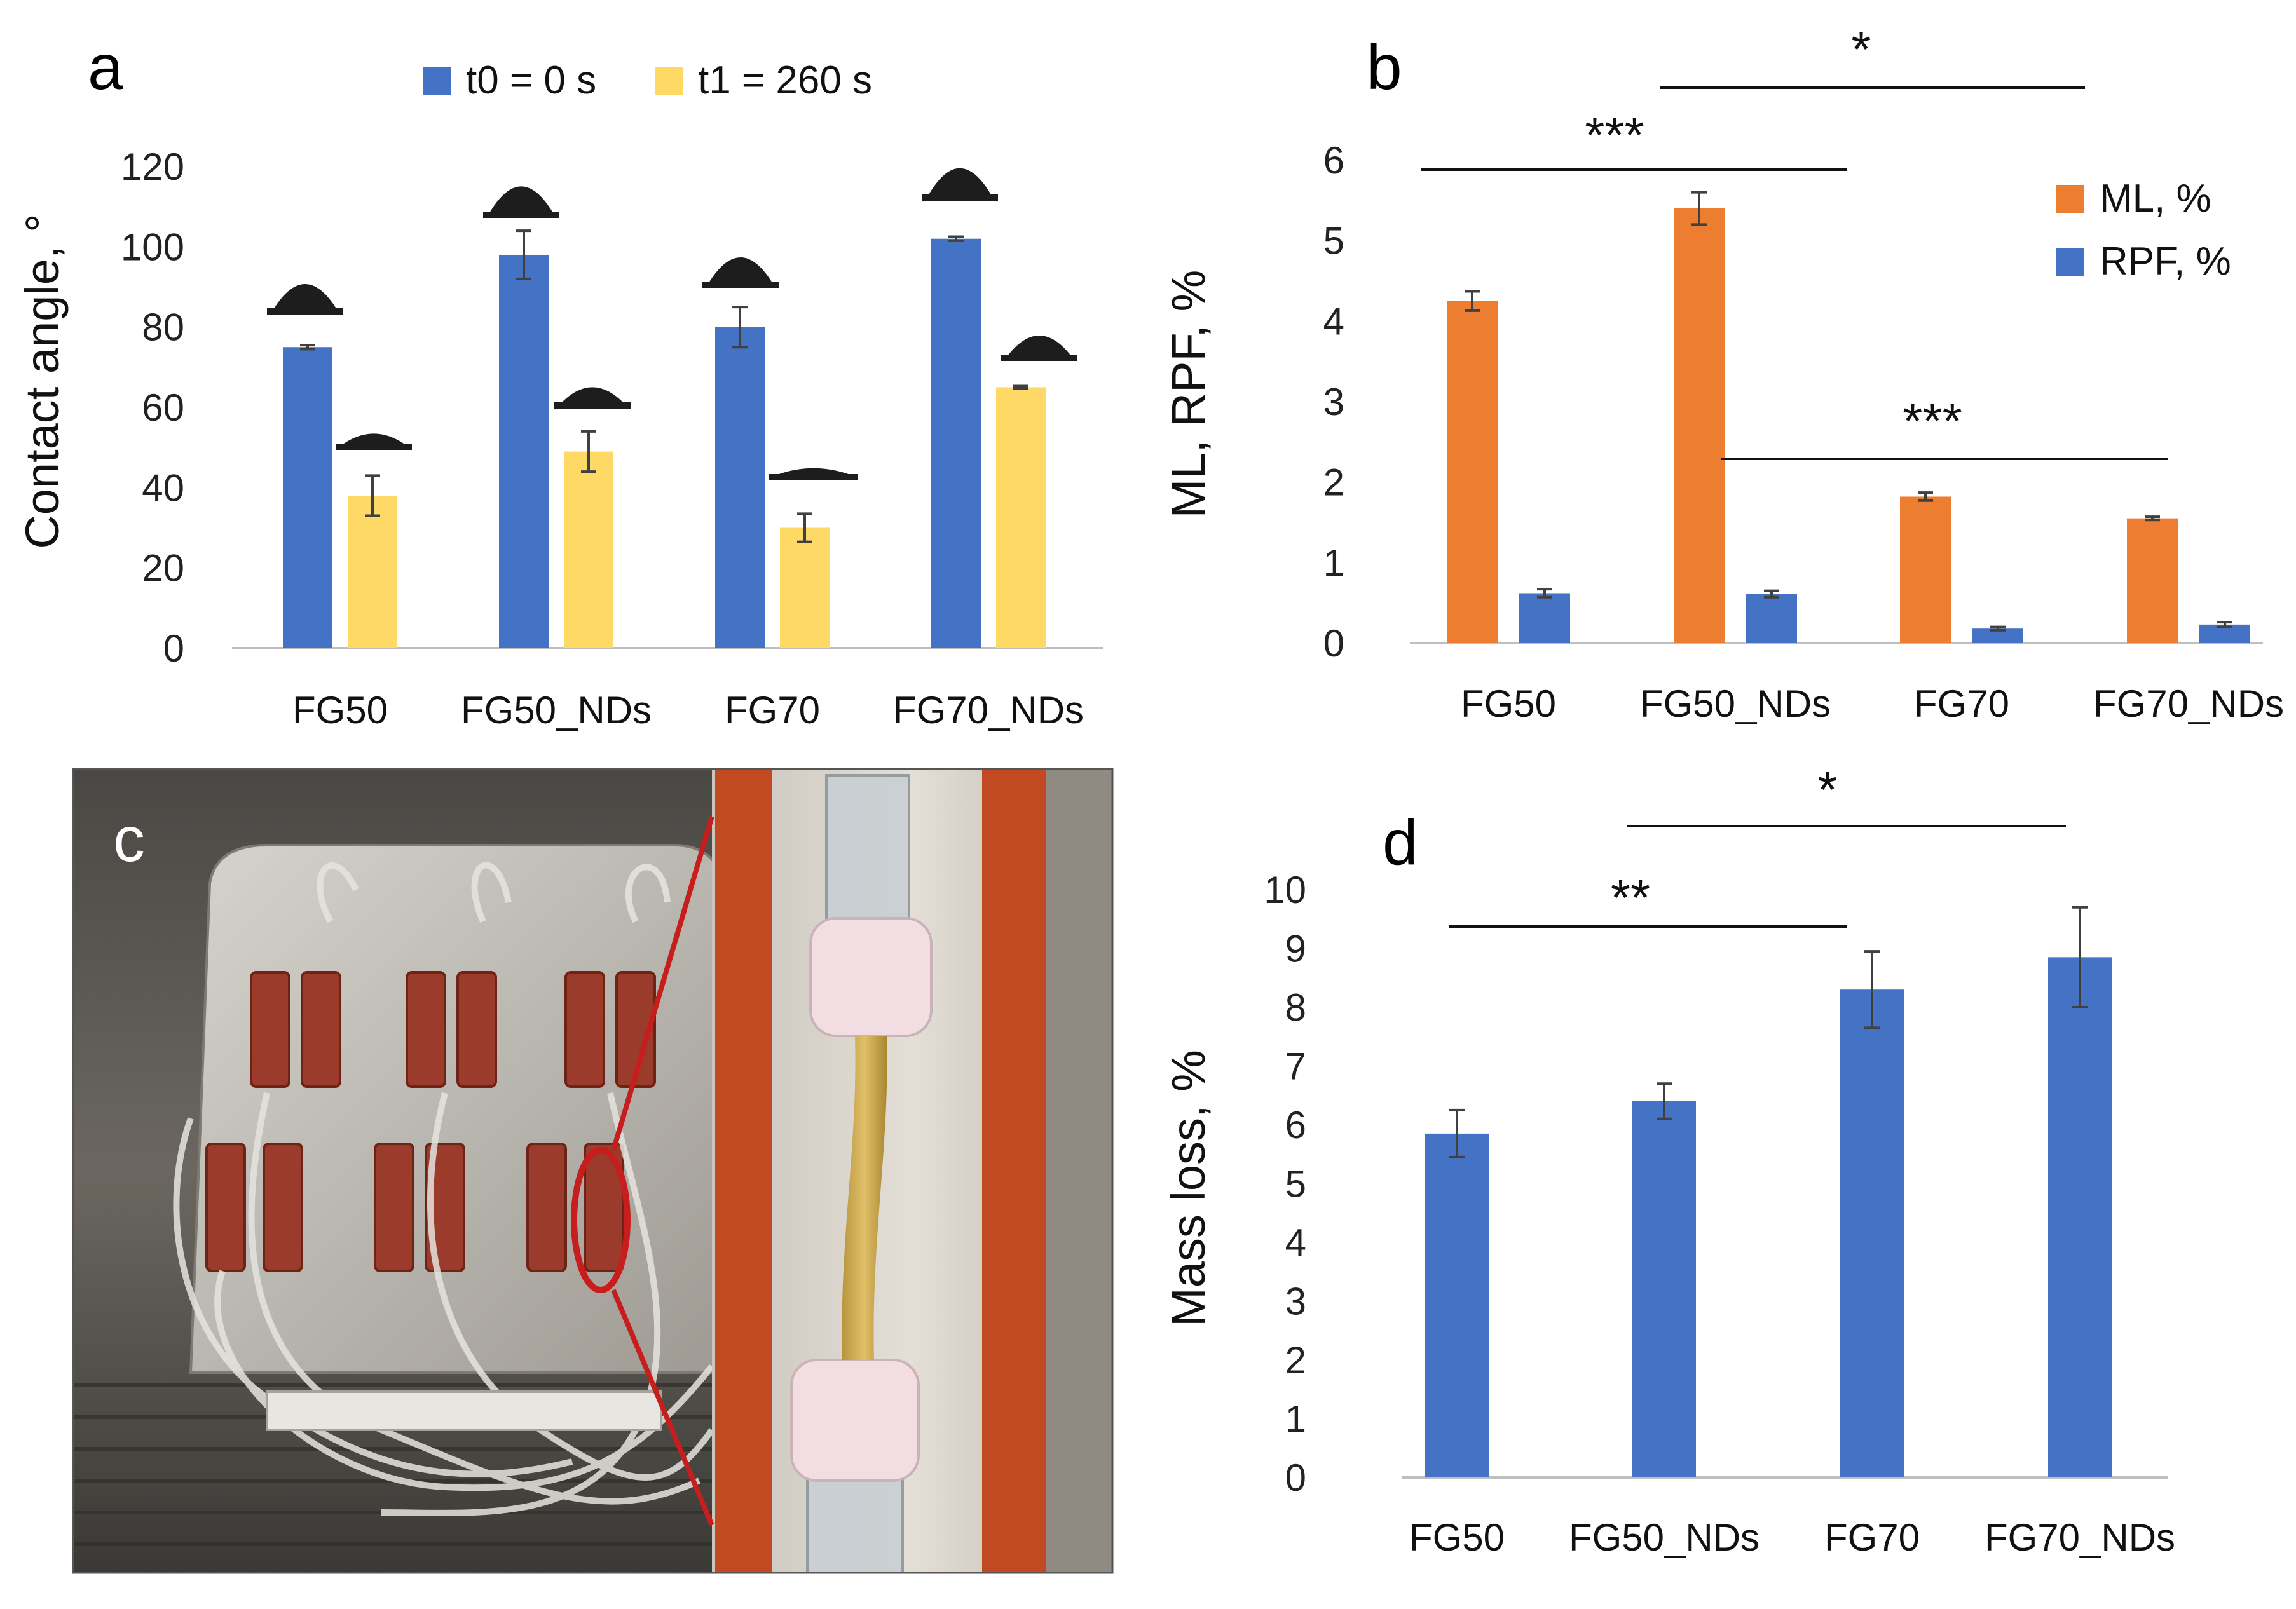 The height and width of the screenshot is (1609, 2296). What do you see at coordinates (1400, 842) in the screenshot?
I see `panel-letter-d: d` at bounding box center [1400, 842].